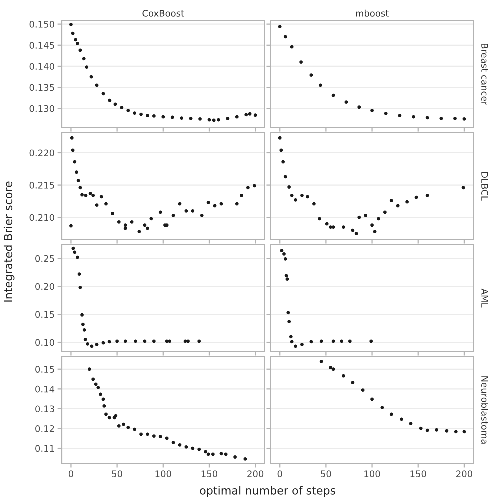  What do you see at coordinates (485, 186) in the screenshot?
I see `y2-axis-title: DLBCL` at bounding box center [485, 186].